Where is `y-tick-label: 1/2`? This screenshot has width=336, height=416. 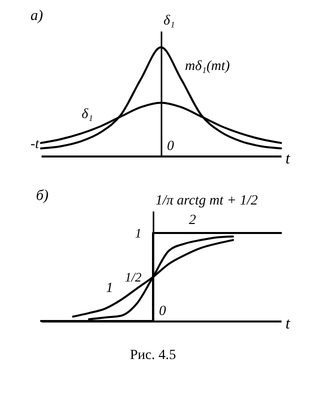
y-tick-label: 1/2 is located at coordinates (133, 277).